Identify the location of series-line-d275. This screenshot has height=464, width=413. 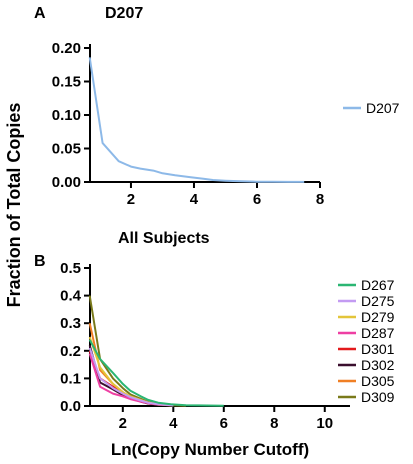
(131, 377).